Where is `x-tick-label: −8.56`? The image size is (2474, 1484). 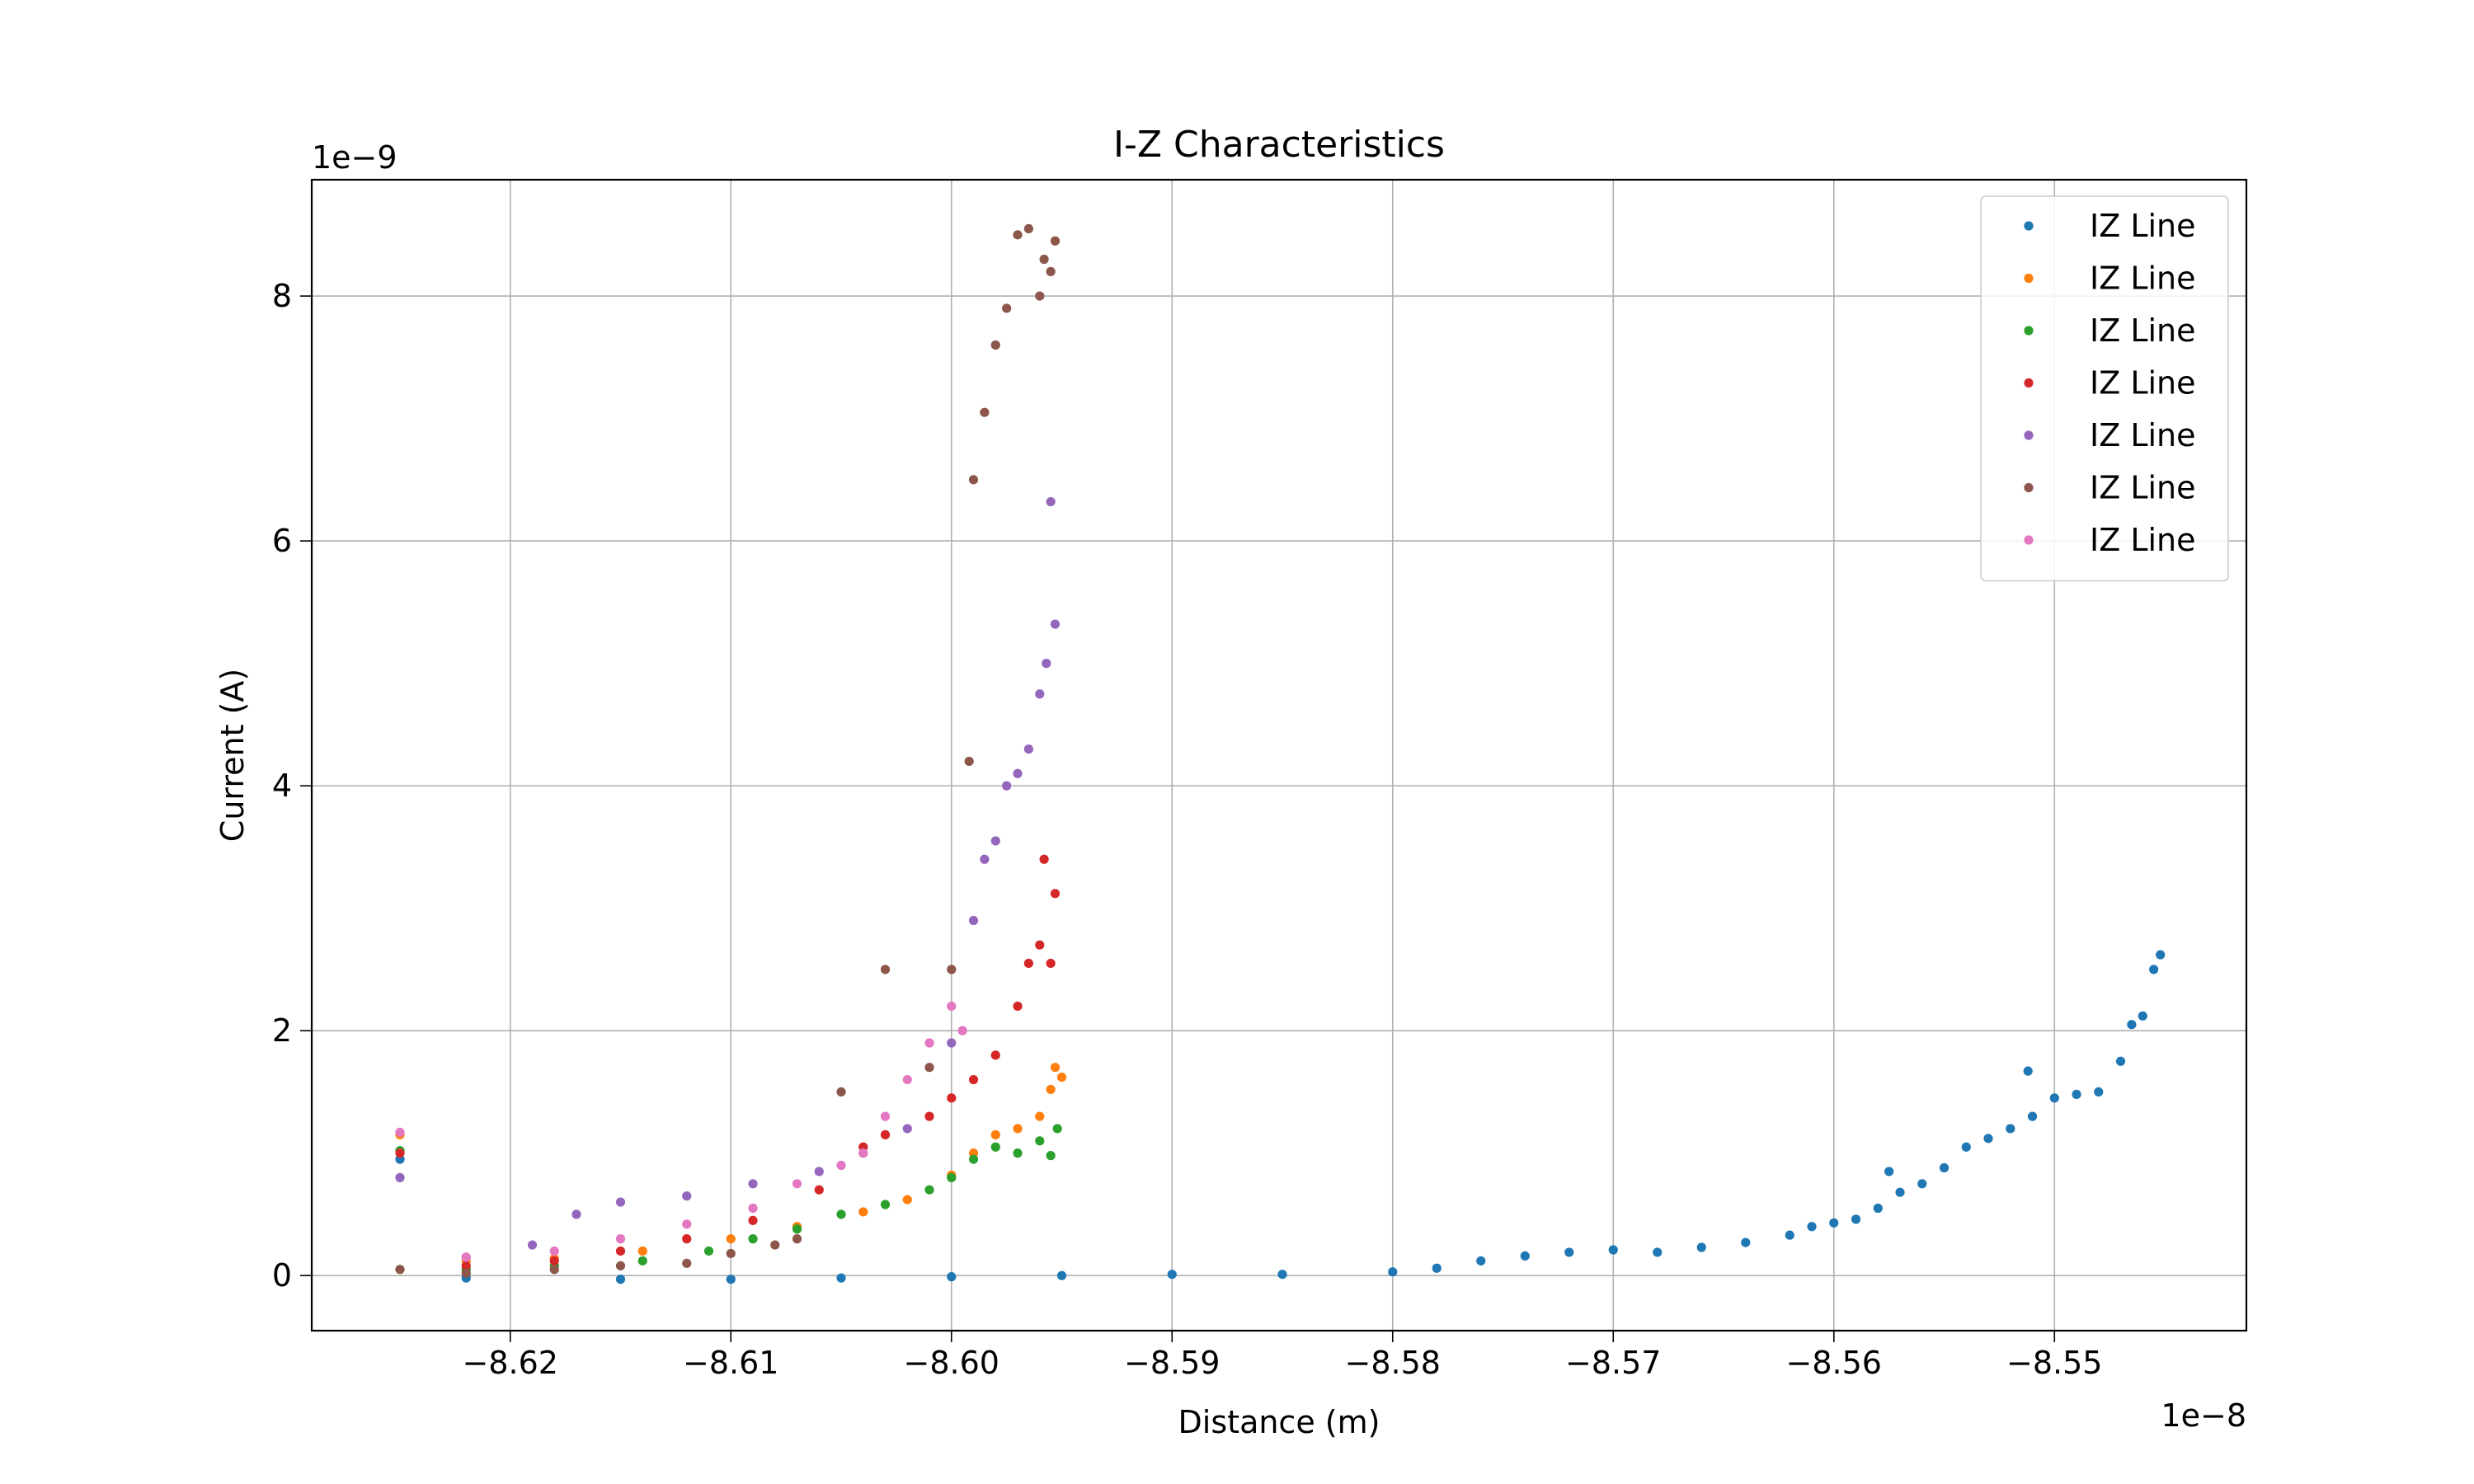 x-tick-label: −8.56 is located at coordinates (1834, 1363).